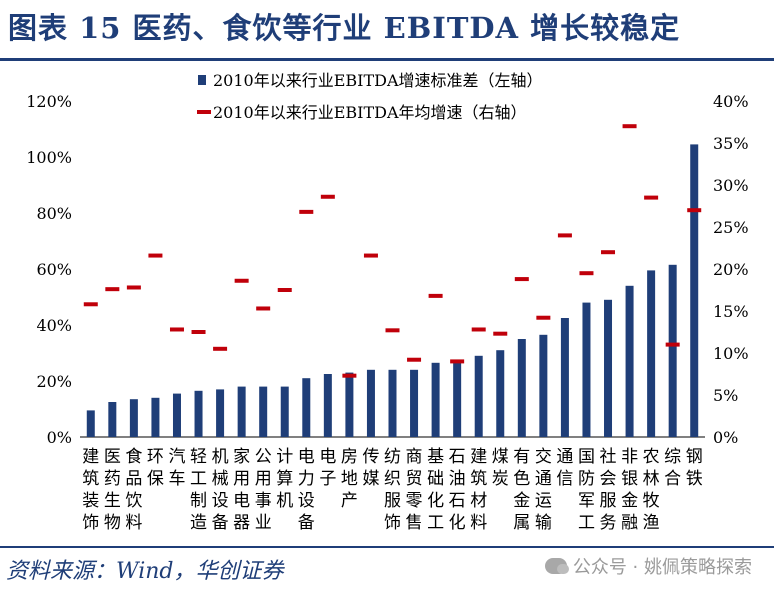 This screenshot has width=774, height=591. Describe the element at coordinates (306, 490) in the screenshot. I see `category-label: 电力设备` at that location.